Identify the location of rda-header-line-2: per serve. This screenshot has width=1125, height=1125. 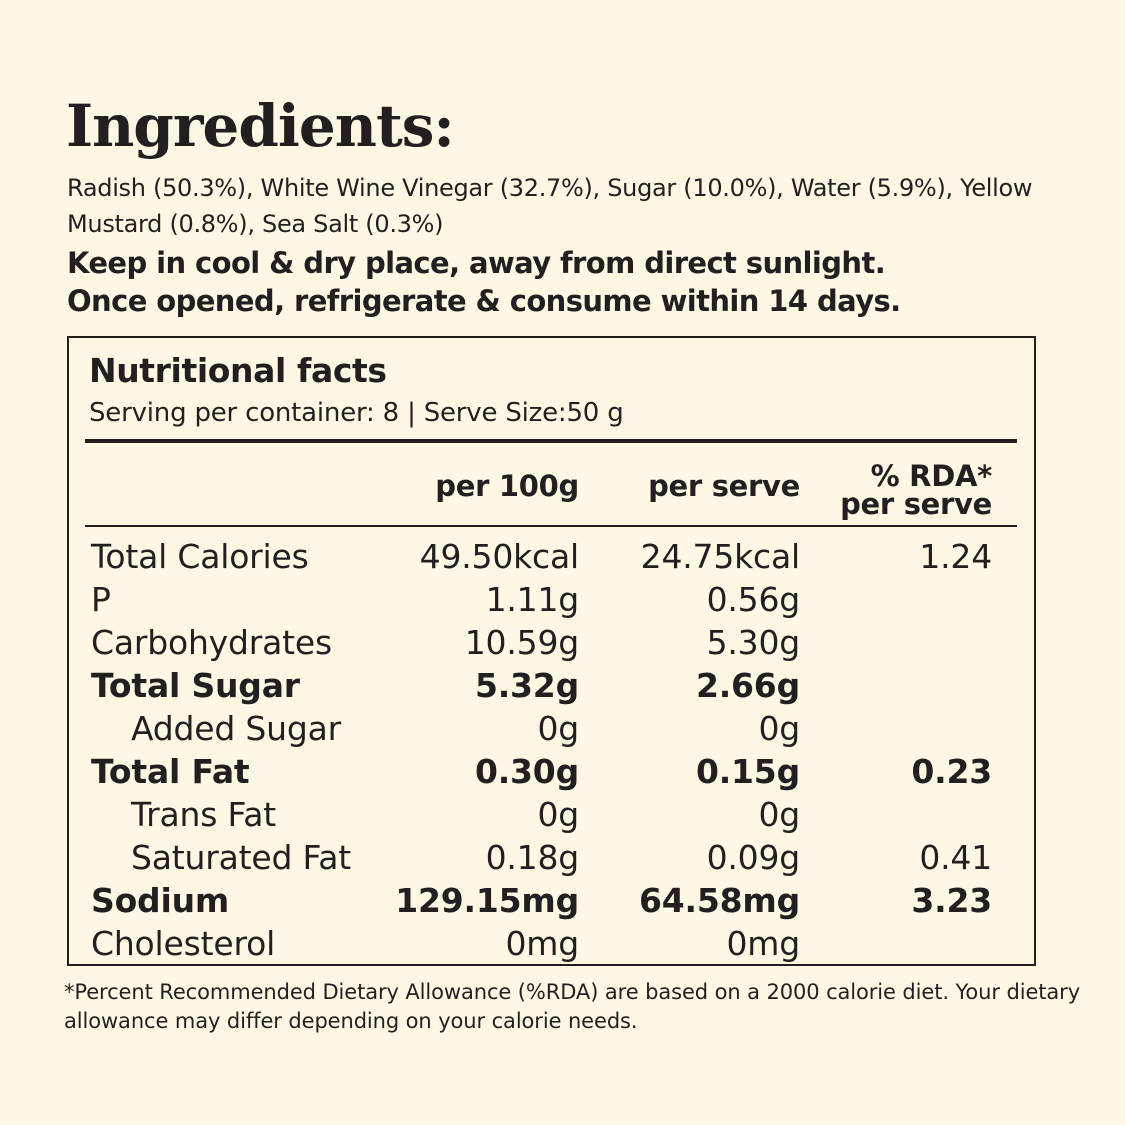
(916, 504).